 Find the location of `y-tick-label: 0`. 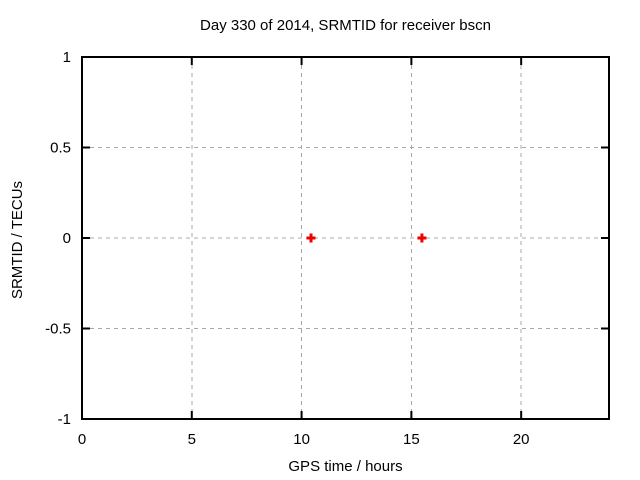

y-tick-label: 0 is located at coordinates (67, 238).